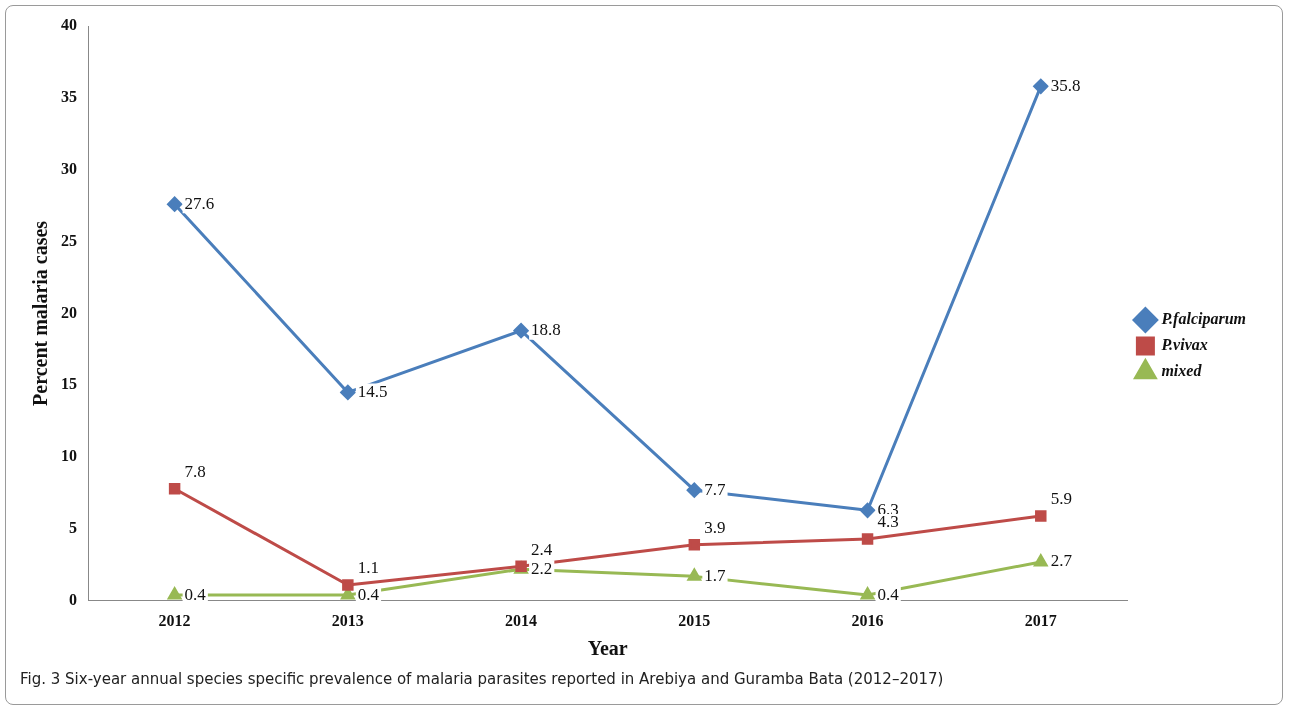 The width and height of the screenshot is (1290, 712). What do you see at coordinates (199, 203) in the screenshot?
I see `data-label: 27.6` at bounding box center [199, 203].